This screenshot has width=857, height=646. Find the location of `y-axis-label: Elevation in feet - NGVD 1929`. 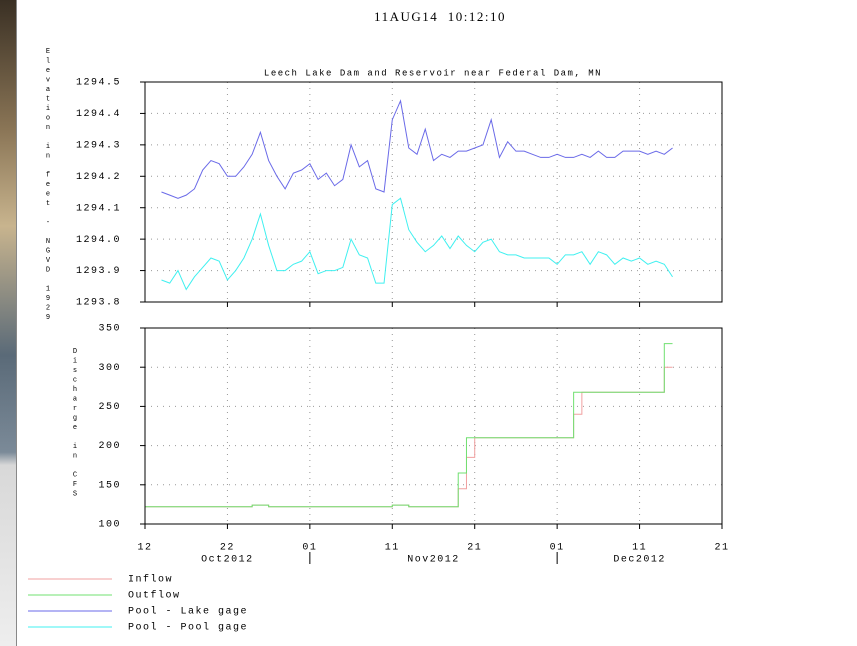

y-axis-label: Elevation in feet - NGVD 1929 is located at coordinates (48, 186).